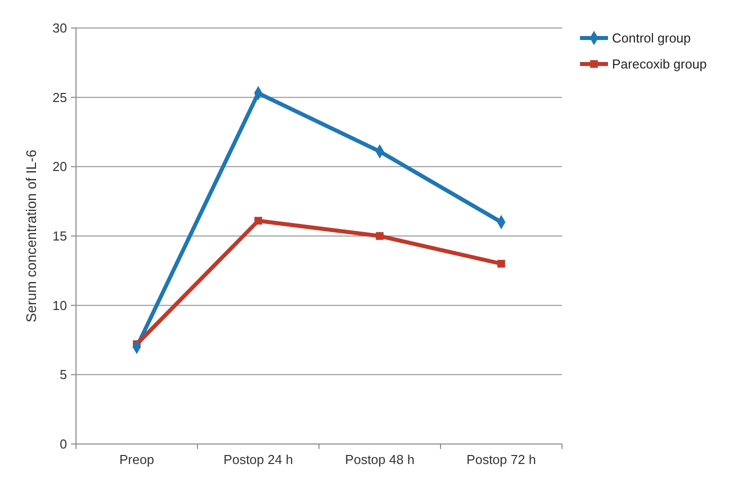 The image size is (730, 492). I want to click on y-tick-label: 25, so click(59, 97).